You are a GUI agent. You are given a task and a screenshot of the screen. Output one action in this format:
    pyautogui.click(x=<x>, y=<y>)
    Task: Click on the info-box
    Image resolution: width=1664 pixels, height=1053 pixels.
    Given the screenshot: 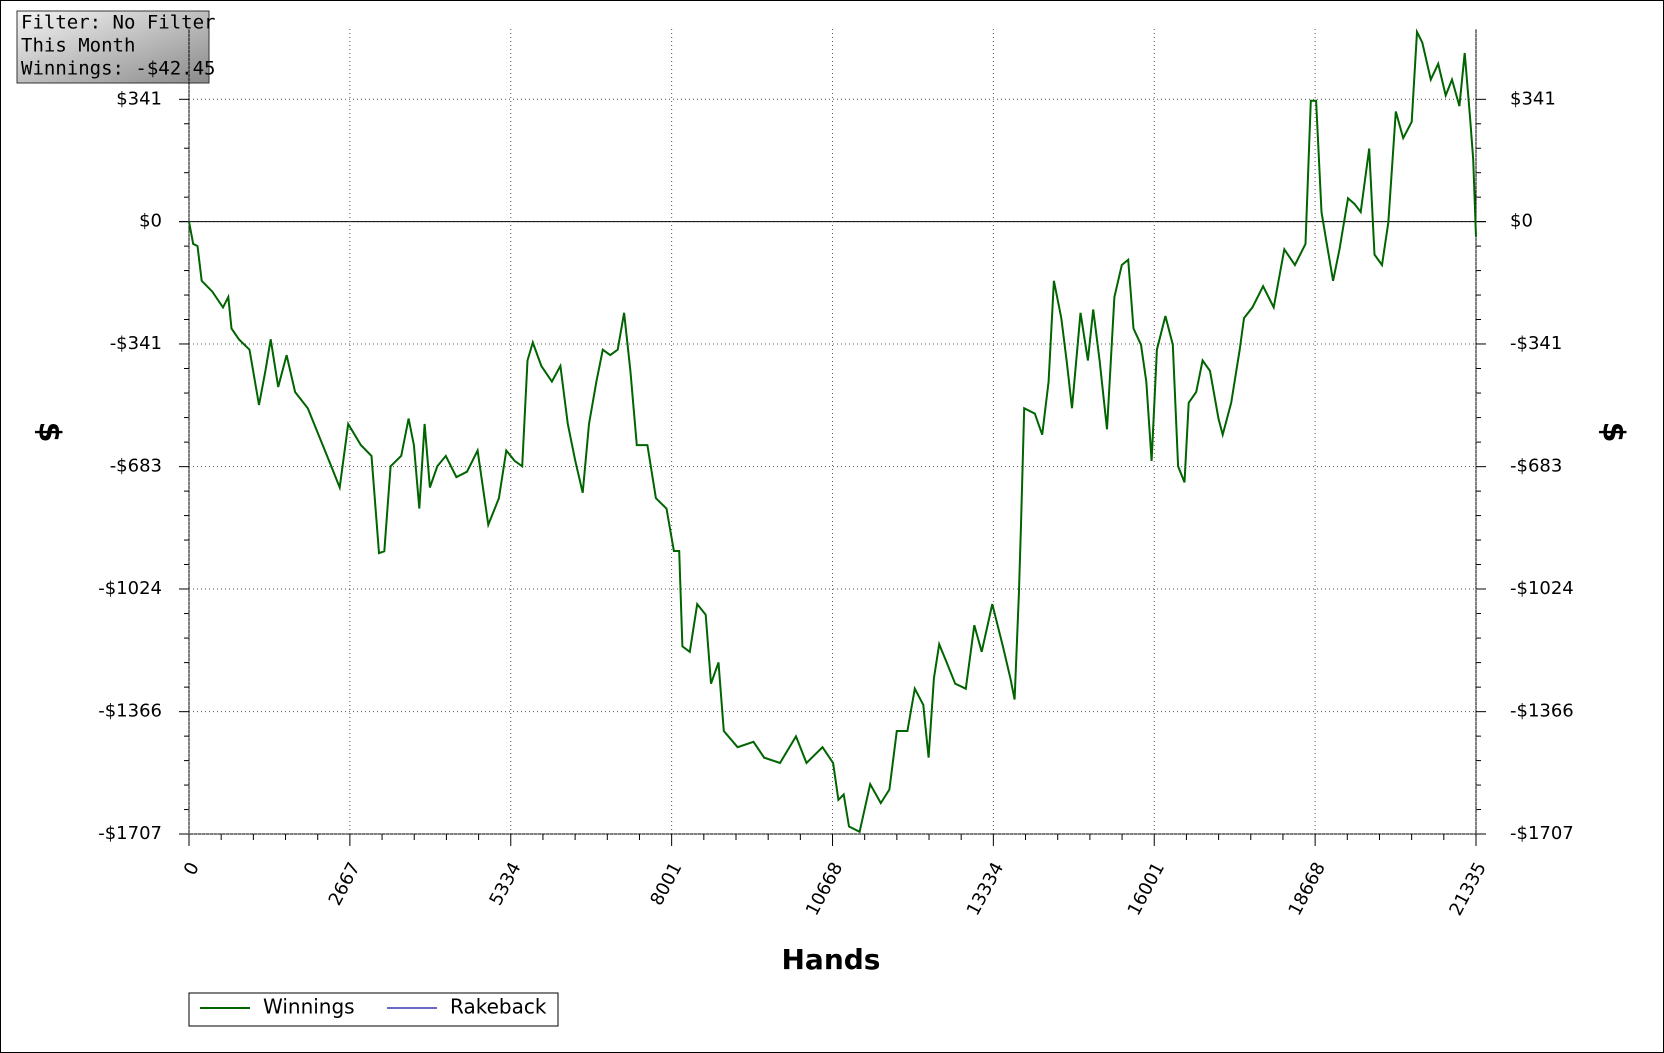 What is the action you would take?
    pyautogui.click(x=113, y=47)
    